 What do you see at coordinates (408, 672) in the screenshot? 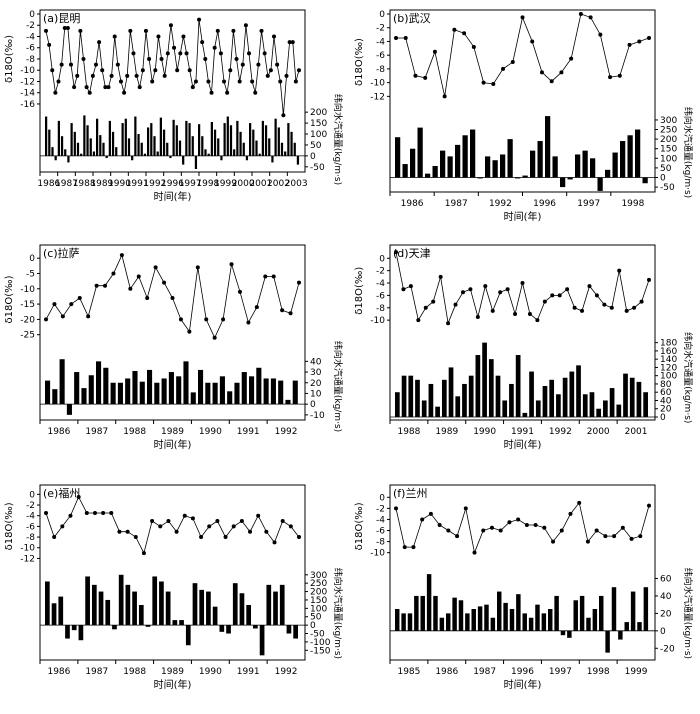
I see `x-tick-label: 1985` at bounding box center [408, 672].